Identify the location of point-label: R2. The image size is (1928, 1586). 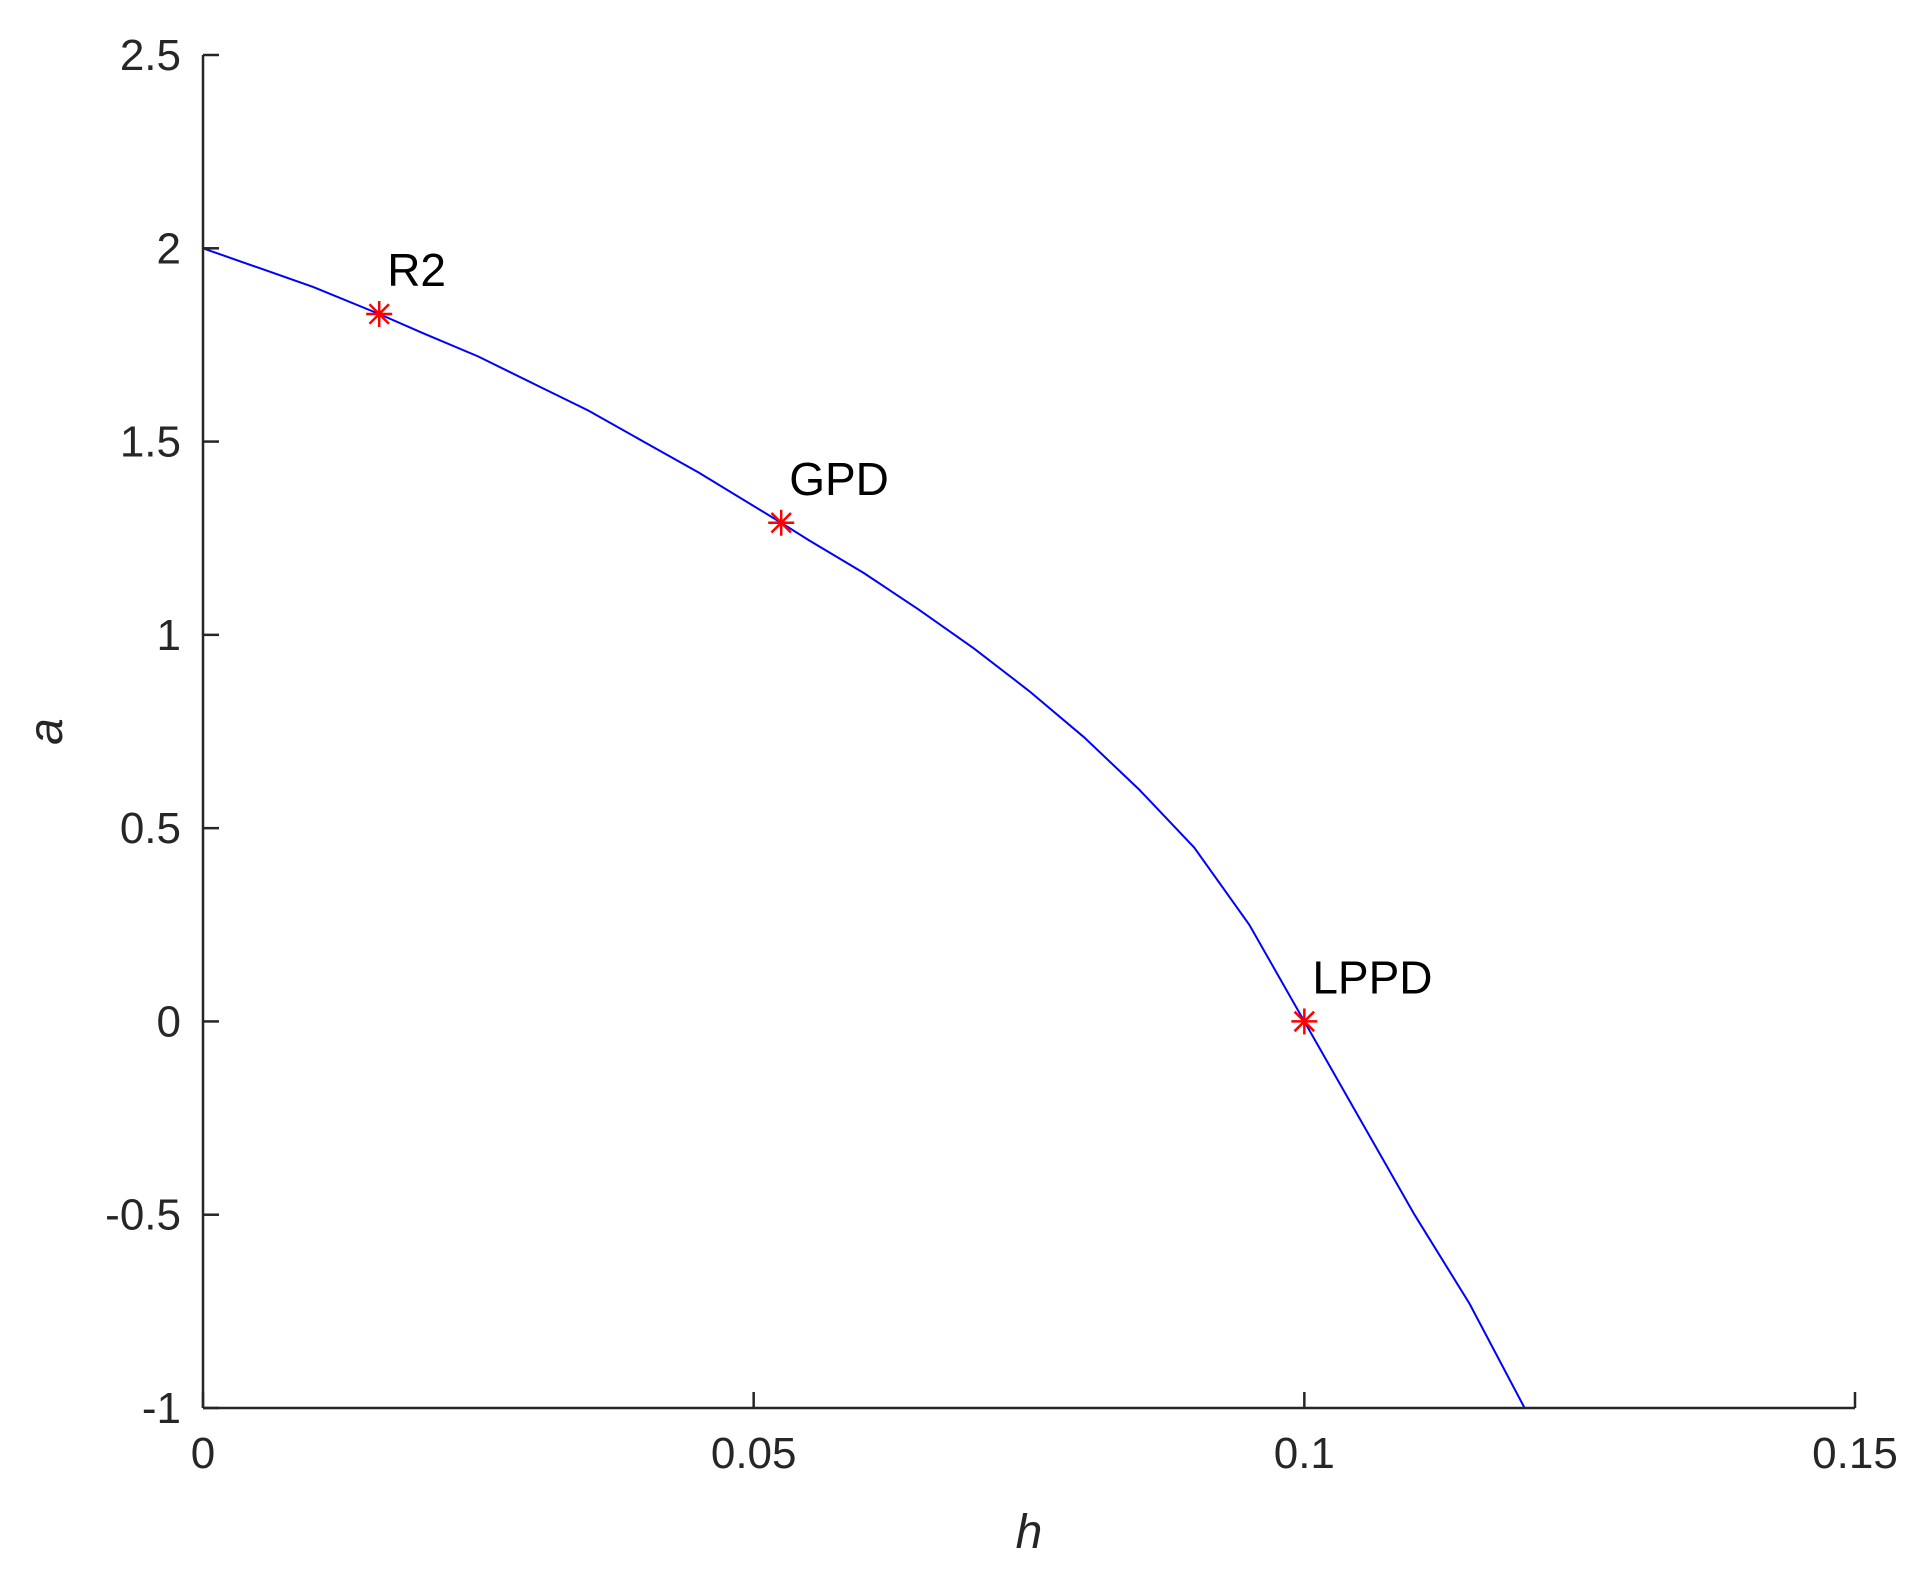
(416, 270).